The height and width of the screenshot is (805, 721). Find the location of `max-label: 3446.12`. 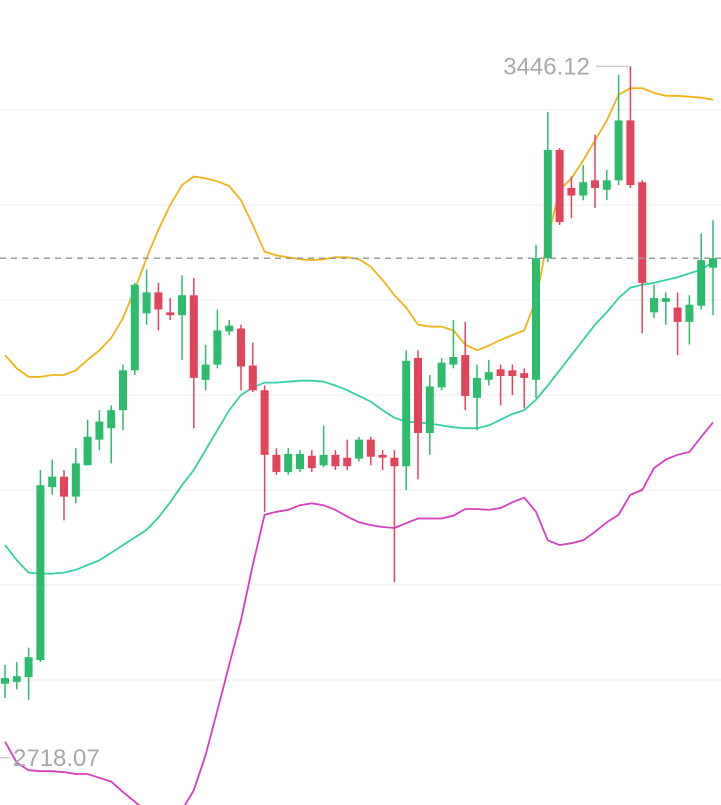

max-label: 3446.12 is located at coordinates (546, 67).